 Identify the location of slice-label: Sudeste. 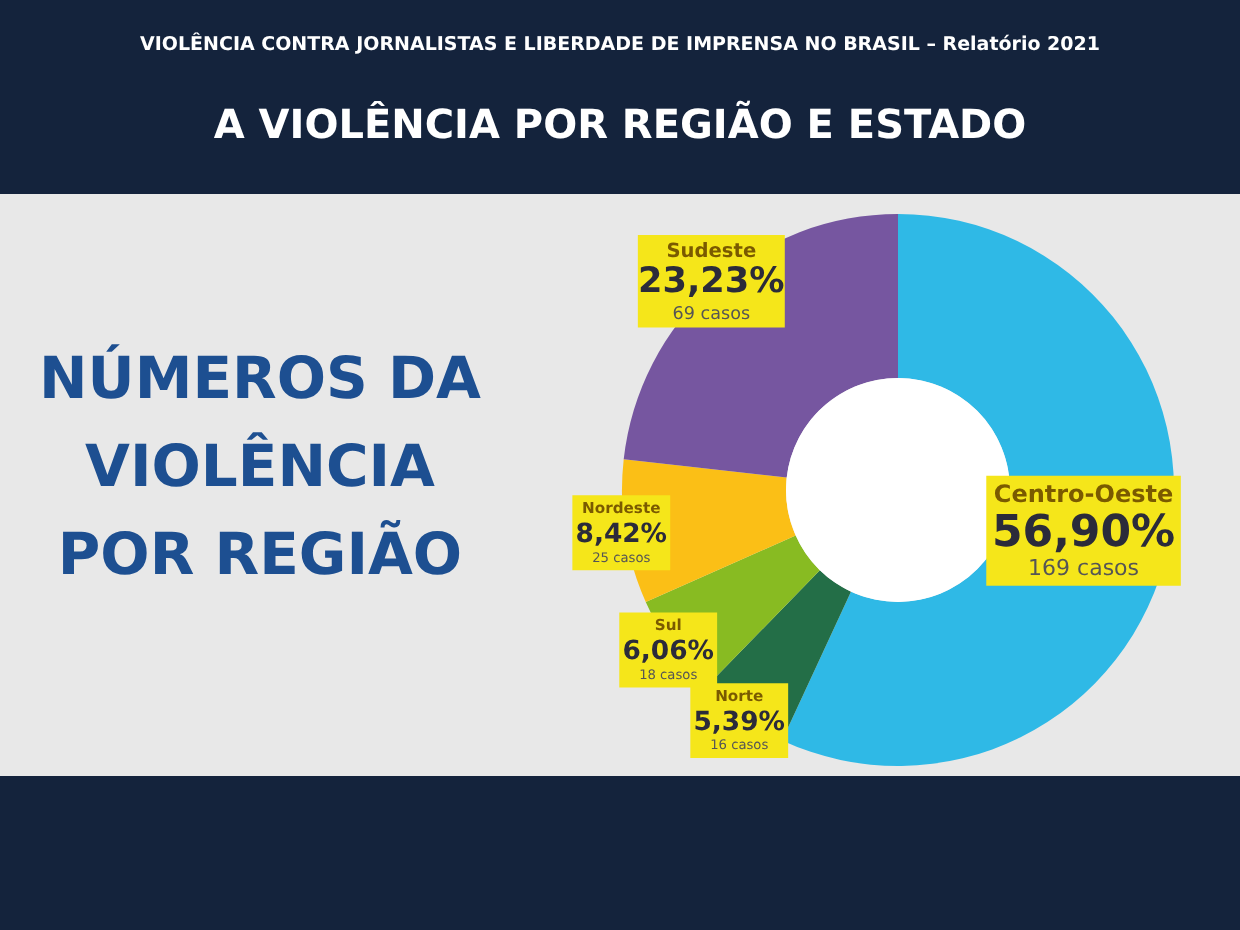
(711, 251).